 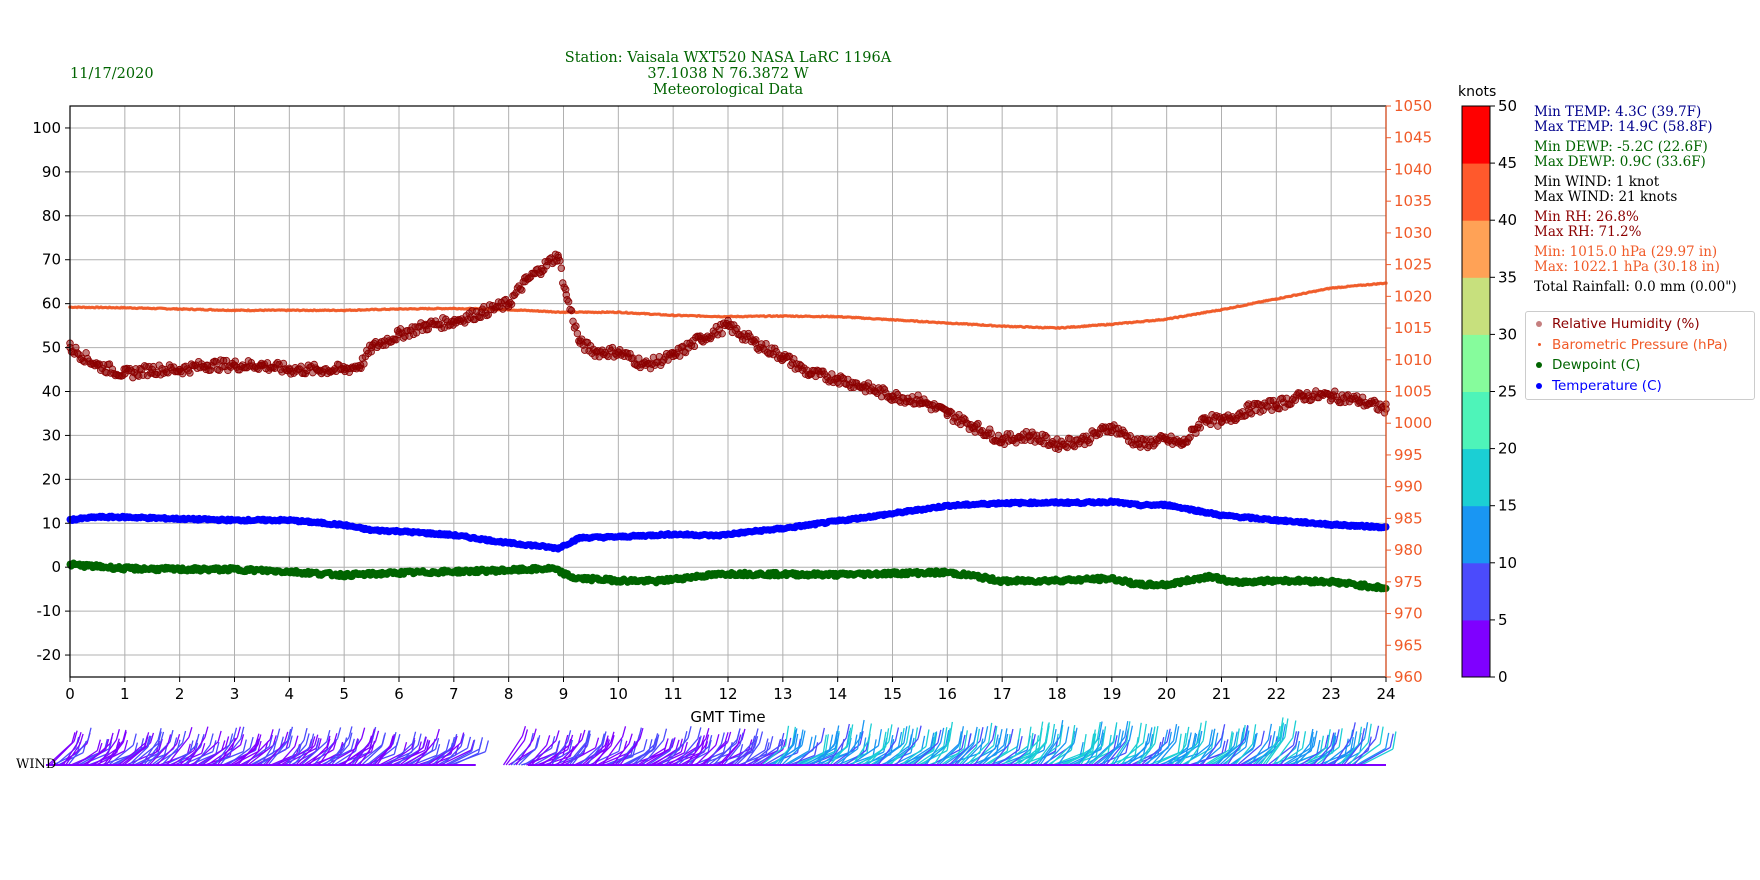 I want to click on y2-tick-label: 990, so click(x=1408, y=487).